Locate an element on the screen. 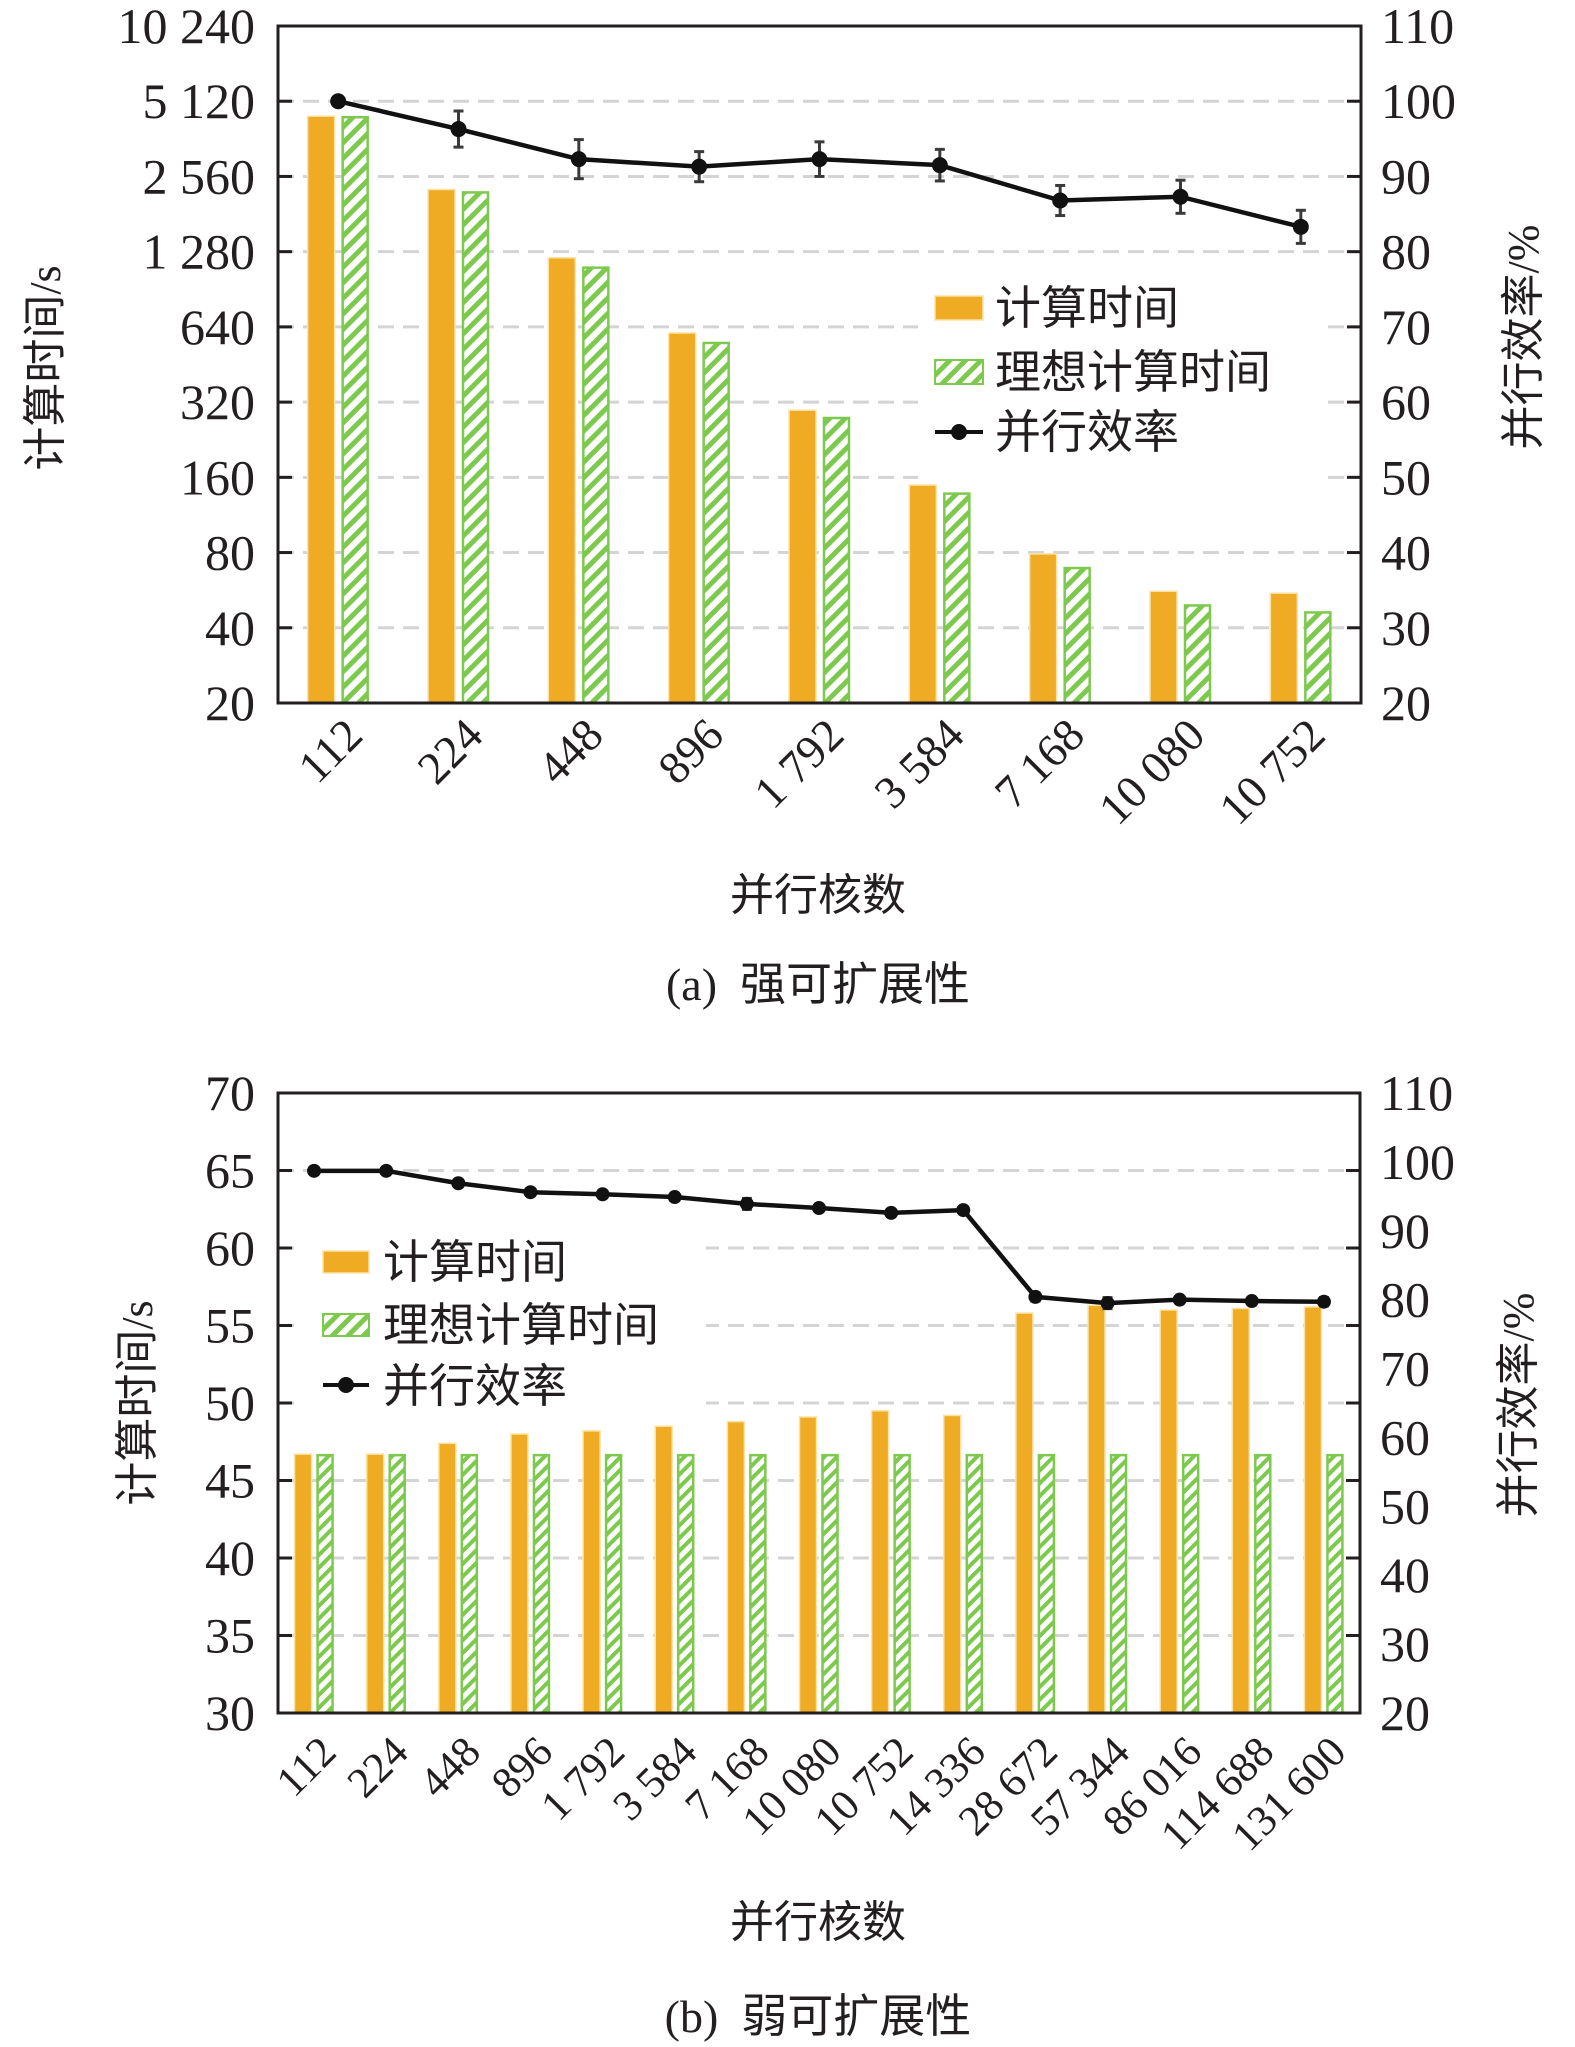 This screenshot has width=1575, height=2047. y-tick-label: 30 is located at coordinates (230, 1713).